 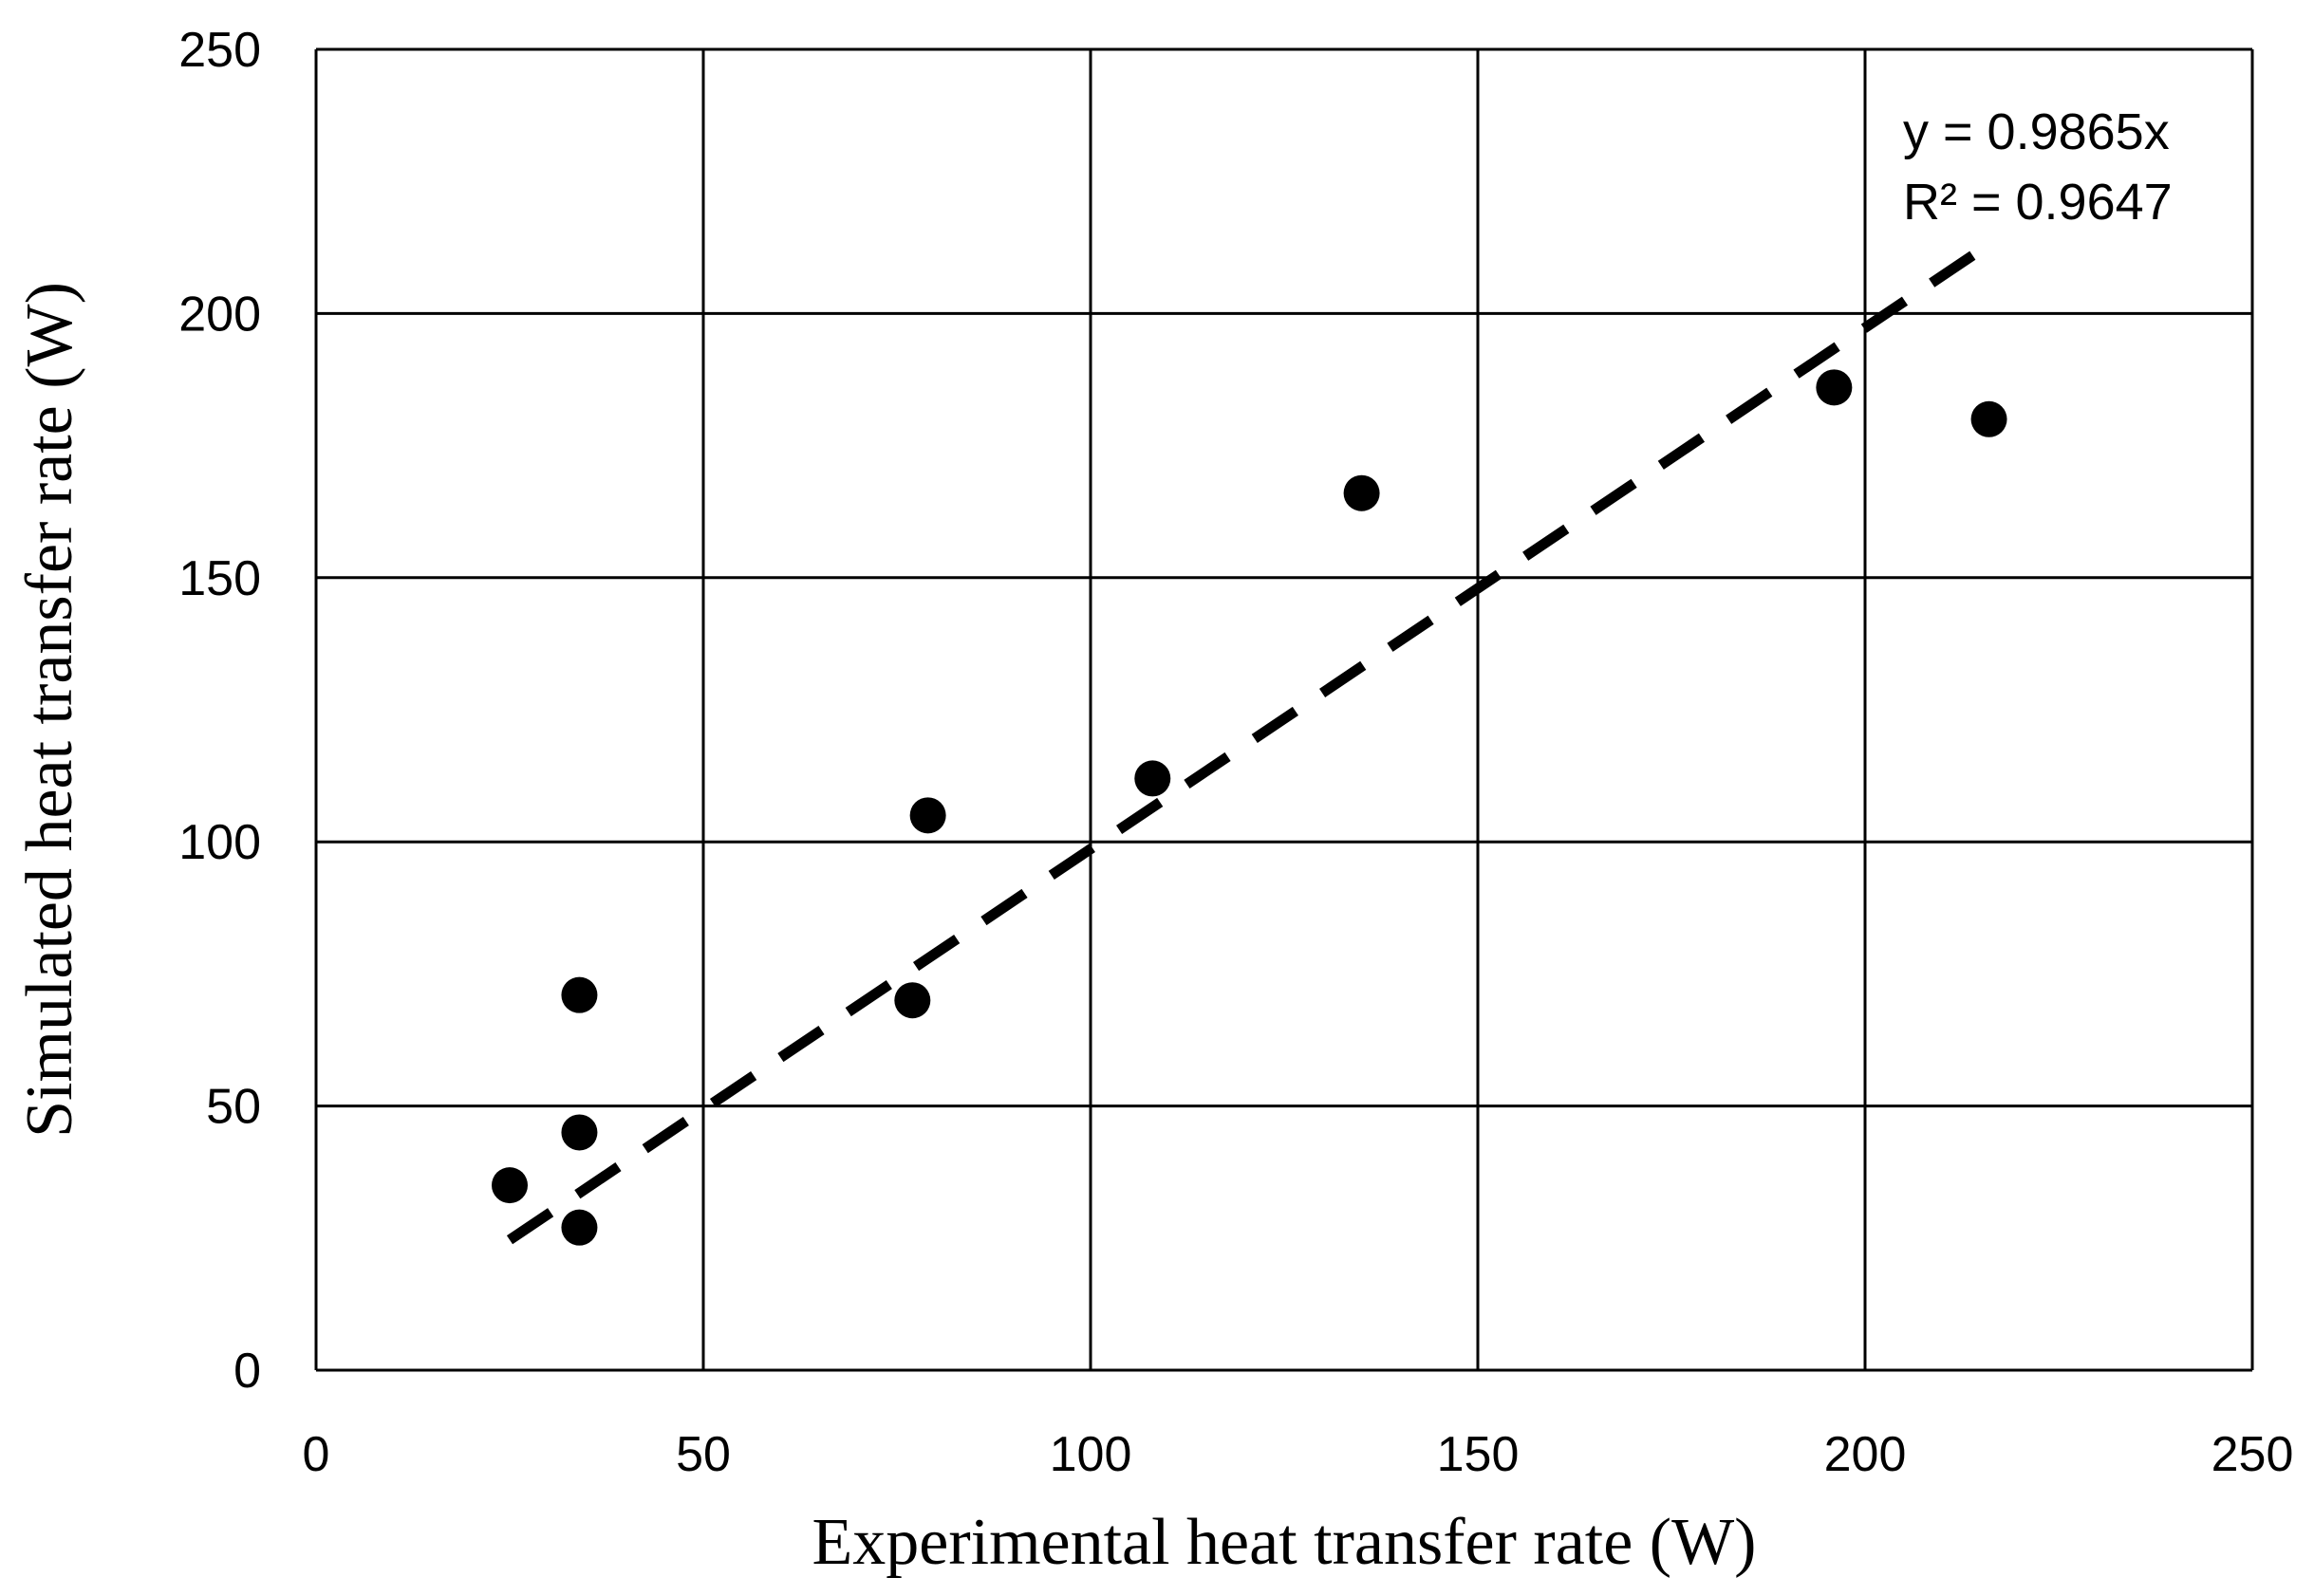 I want to click on trendline-equation: y = 0.9865x, so click(x=2036, y=131).